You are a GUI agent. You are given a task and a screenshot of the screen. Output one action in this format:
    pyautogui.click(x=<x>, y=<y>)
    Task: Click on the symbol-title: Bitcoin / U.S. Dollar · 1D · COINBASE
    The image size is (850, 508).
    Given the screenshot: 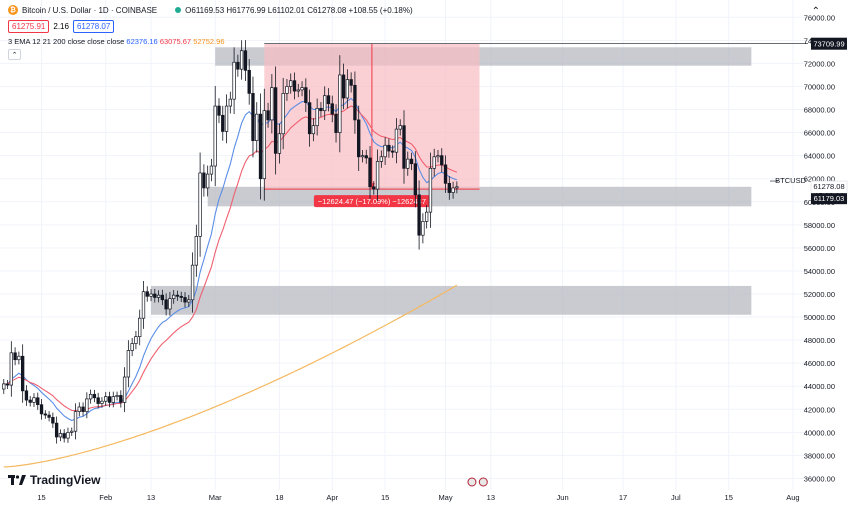 What is the action you would take?
    pyautogui.click(x=90, y=10)
    